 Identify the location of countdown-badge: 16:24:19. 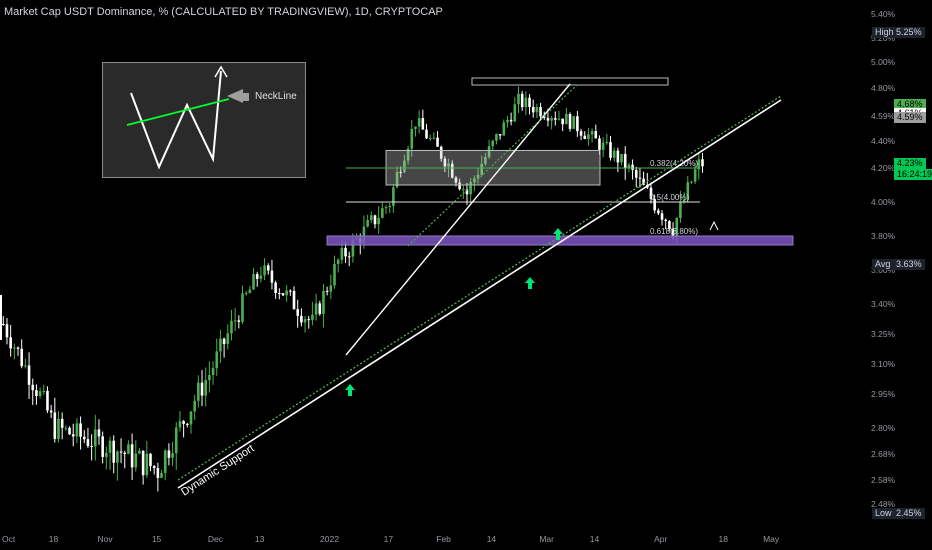
(913, 174).